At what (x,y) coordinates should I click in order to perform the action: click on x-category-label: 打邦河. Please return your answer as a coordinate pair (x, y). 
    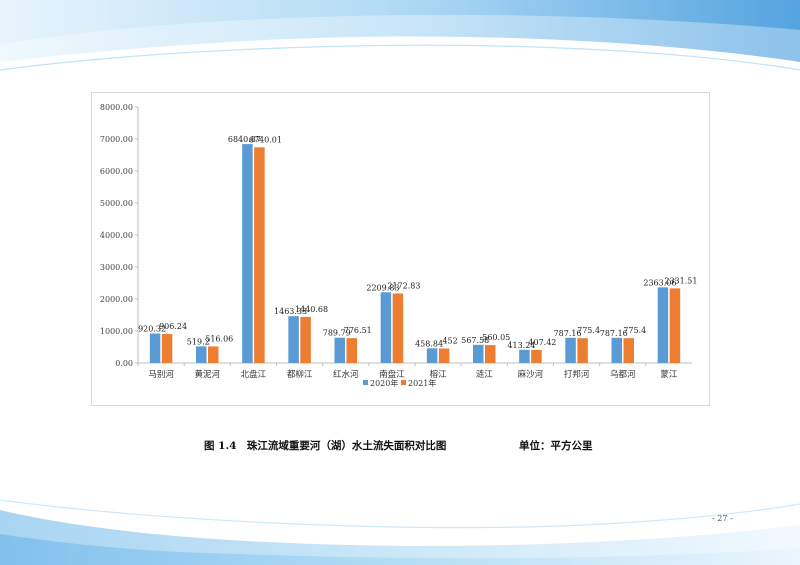
    Looking at the image, I should click on (577, 374).